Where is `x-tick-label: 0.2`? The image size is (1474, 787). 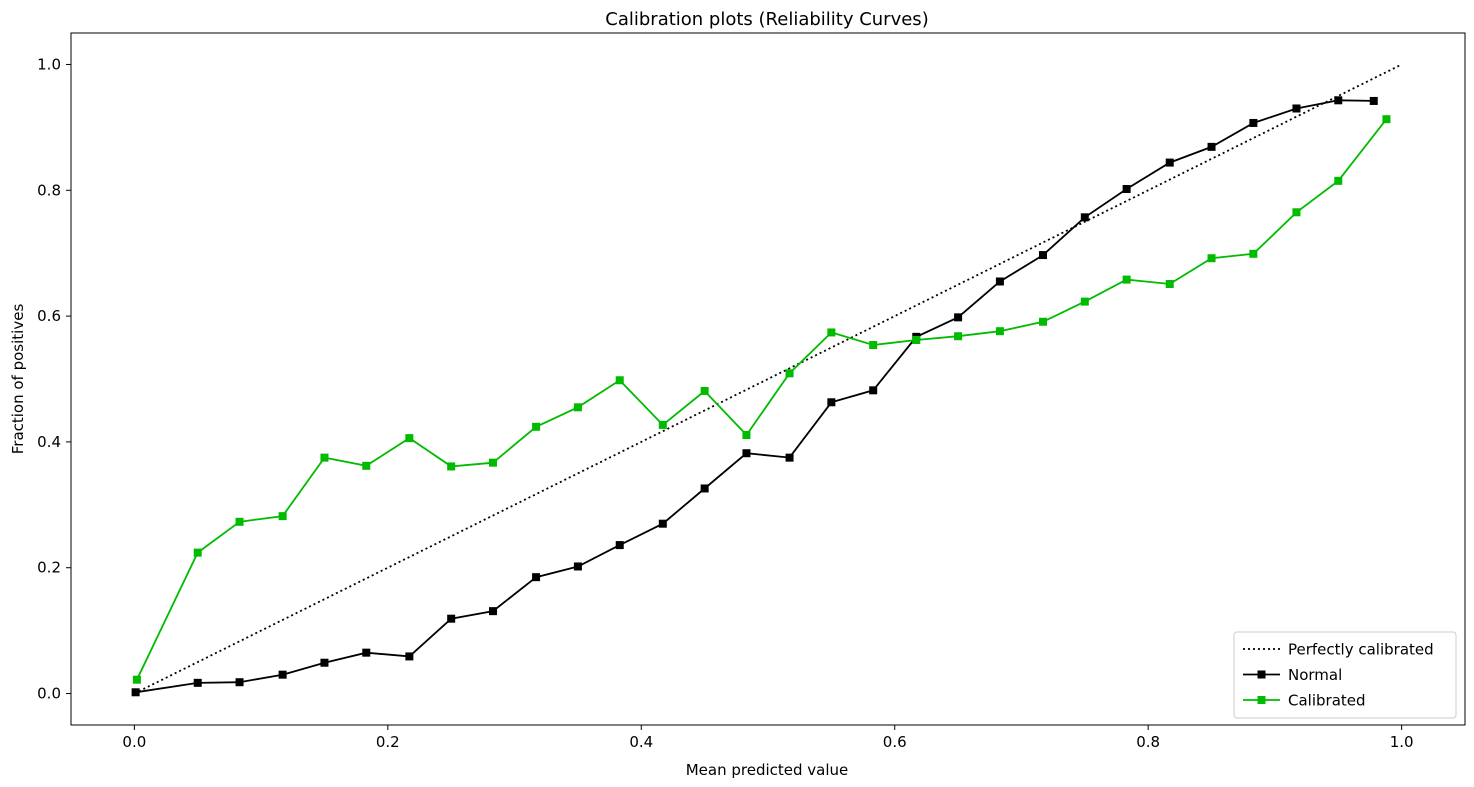
x-tick-label: 0.2 is located at coordinates (388, 742).